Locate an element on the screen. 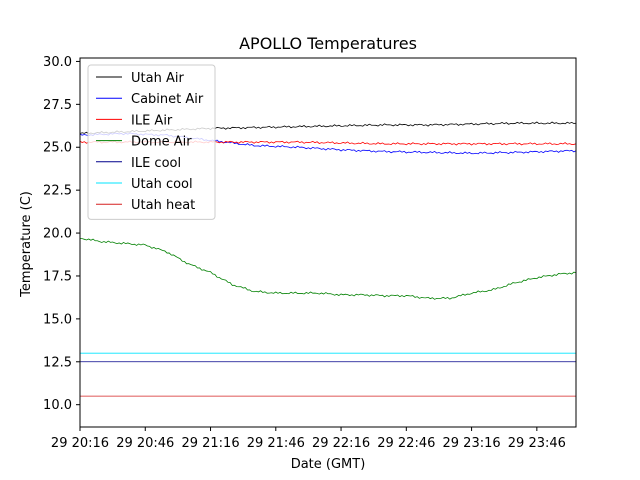  x-axis-label: Date (GMT) is located at coordinates (328, 464).